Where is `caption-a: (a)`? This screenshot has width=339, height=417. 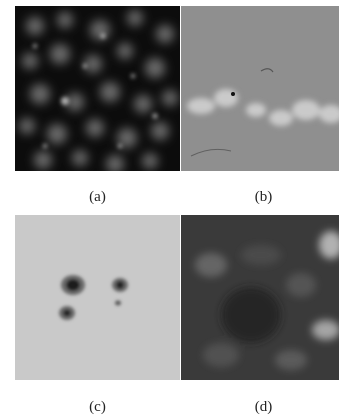
caption-a: (a) is located at coordinates (97, 197).